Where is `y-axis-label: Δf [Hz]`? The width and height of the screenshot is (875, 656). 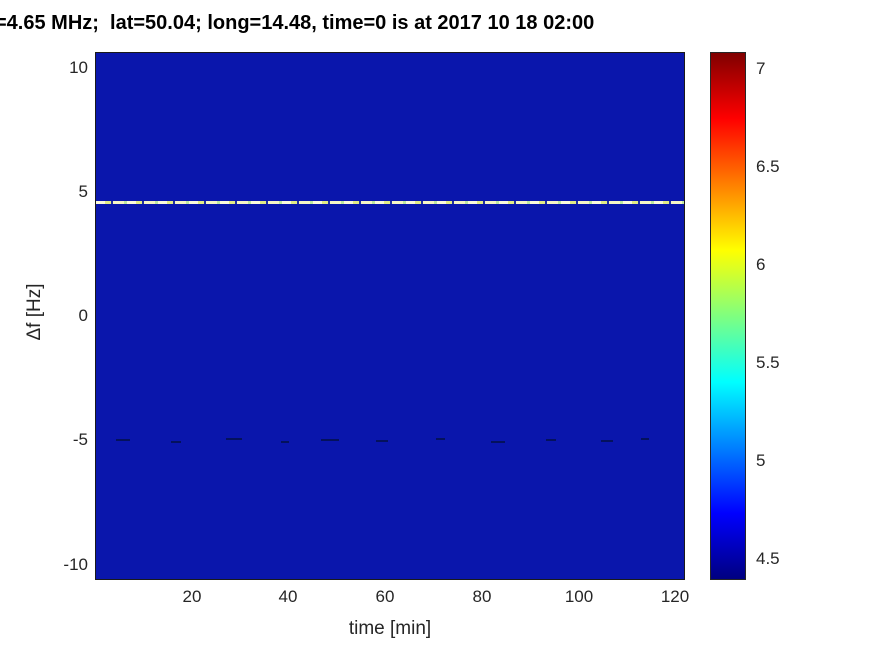 y-axis-label: Δf [Hz] is located at coordinates (34, 312).